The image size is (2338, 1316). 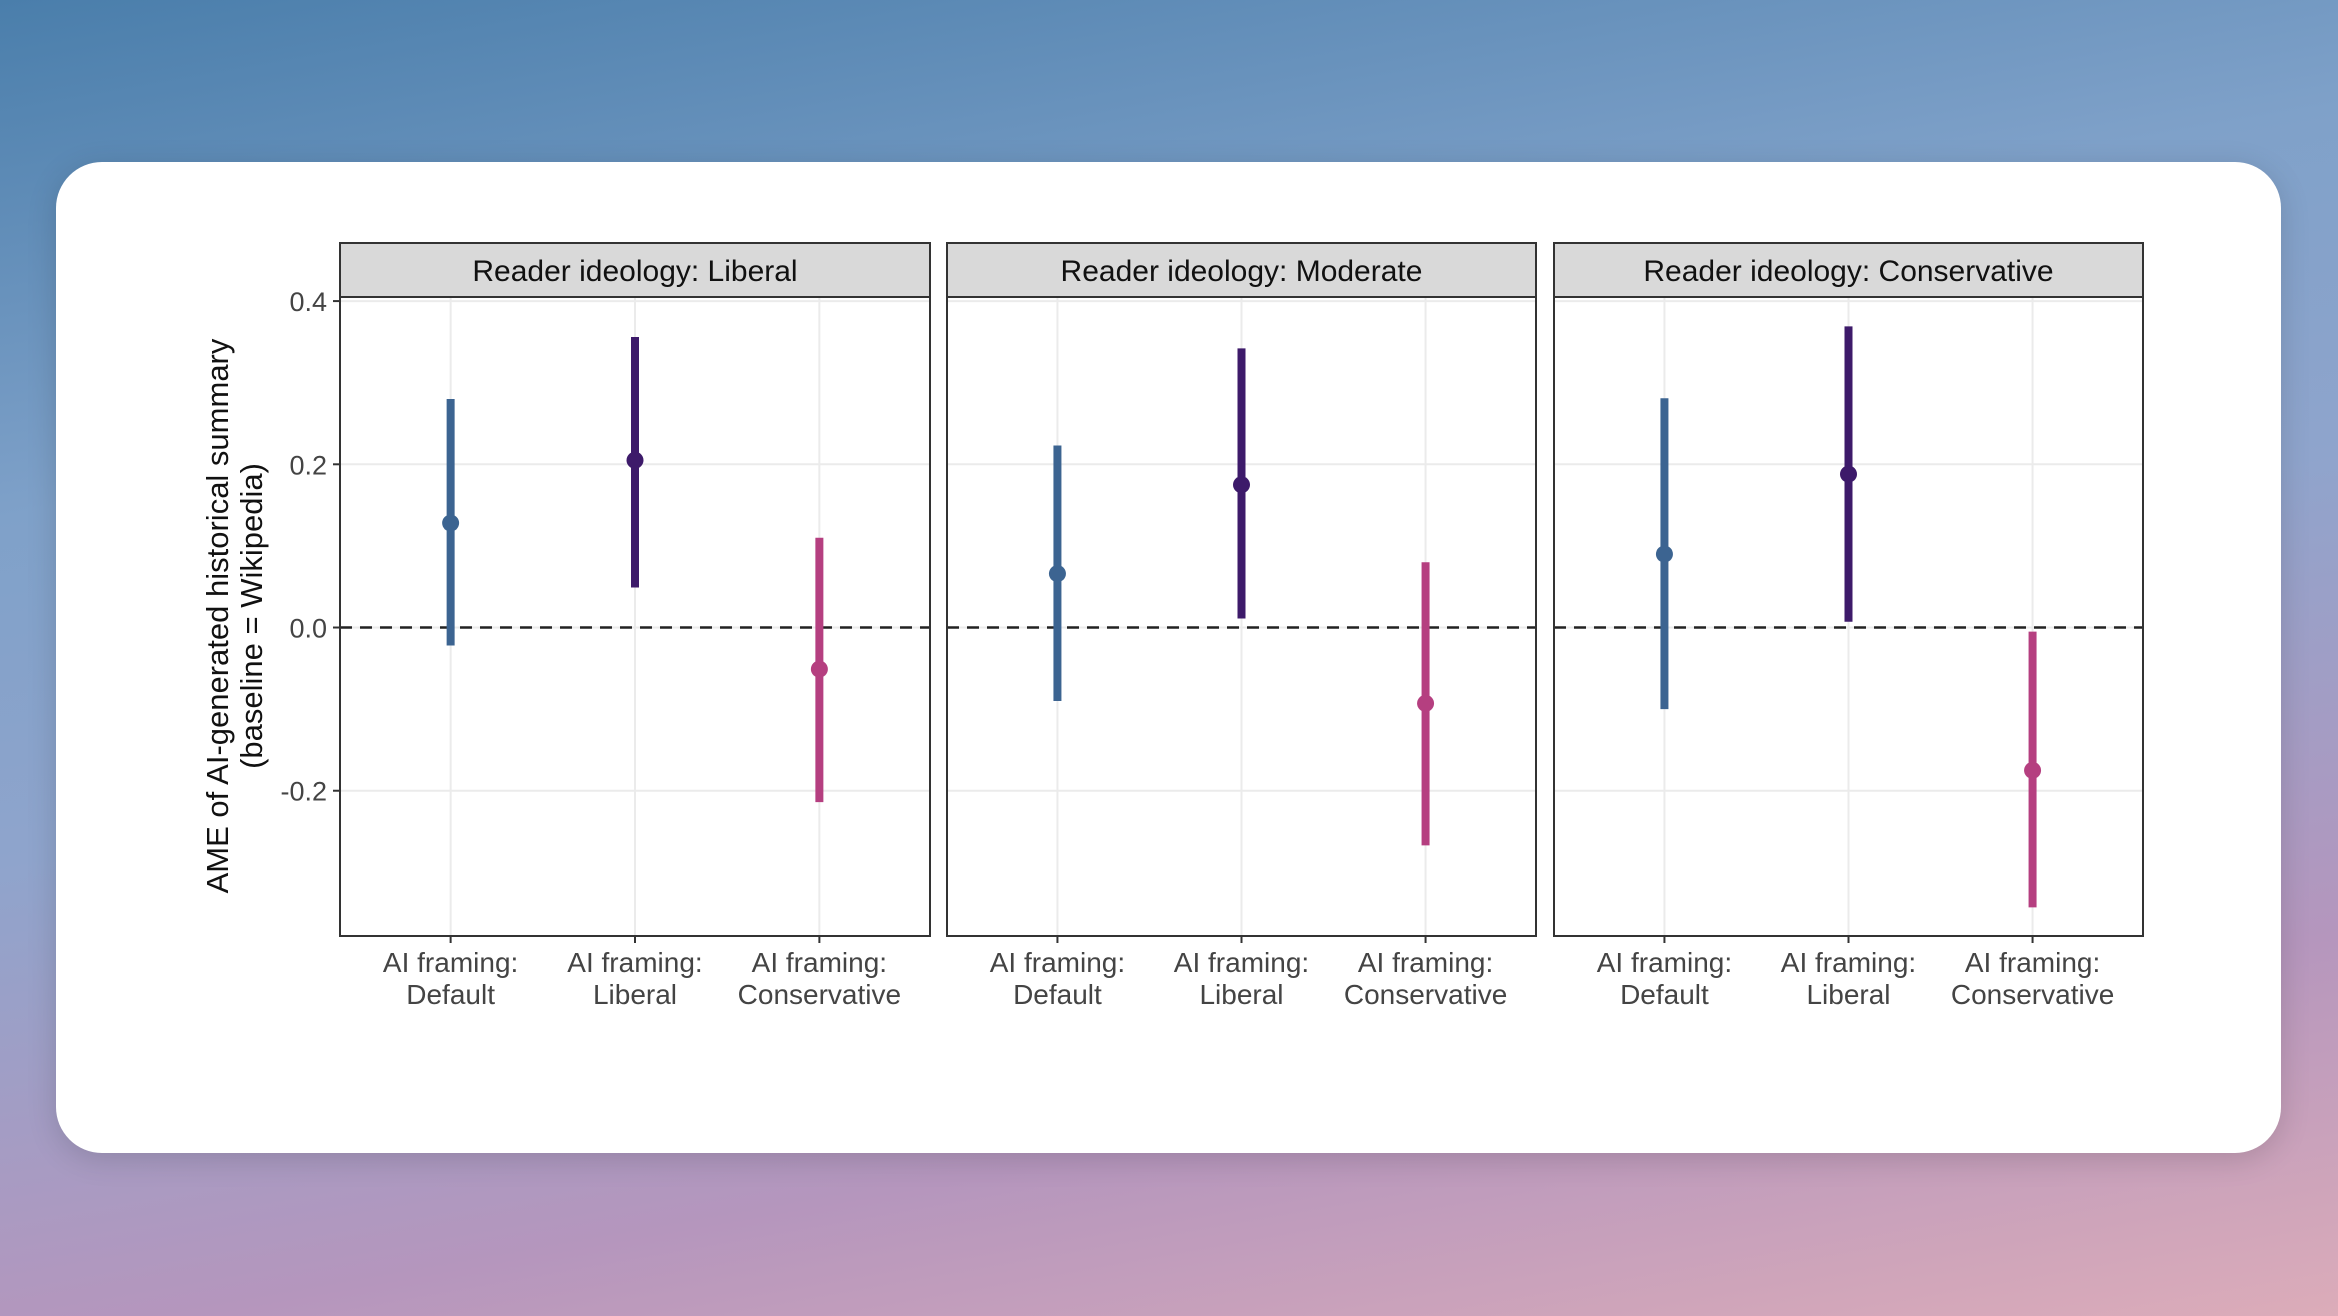 I want to click on y-tick-label: 0.0, so click(x=308, y=629).